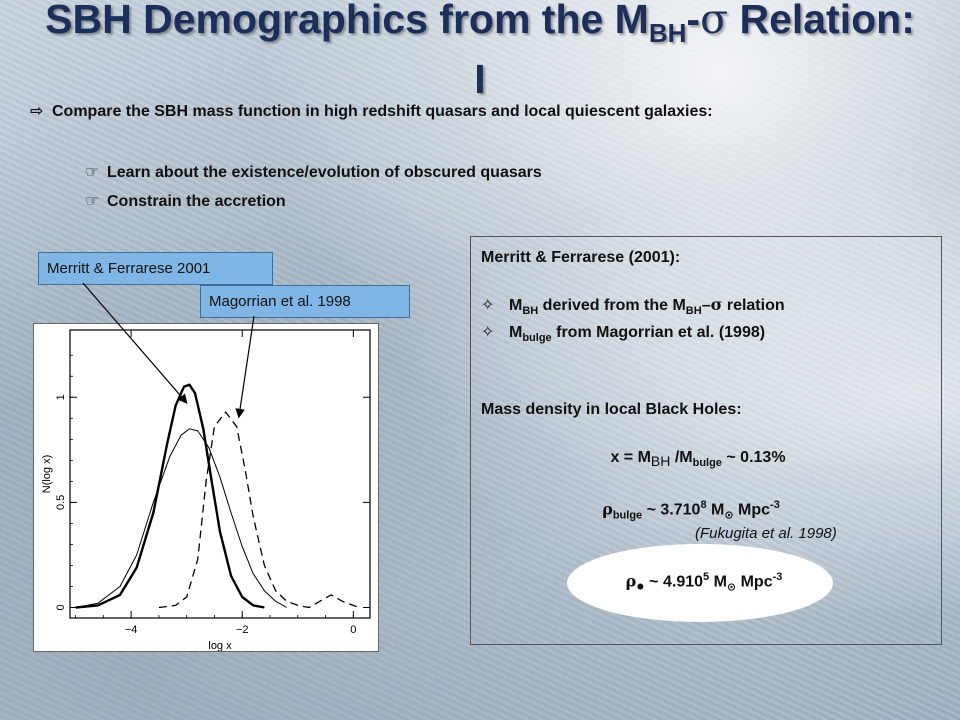 Image resolution: width=960 pixels, height=720 pixels. I want to click on title-subscript: BH, so click(667, 33).